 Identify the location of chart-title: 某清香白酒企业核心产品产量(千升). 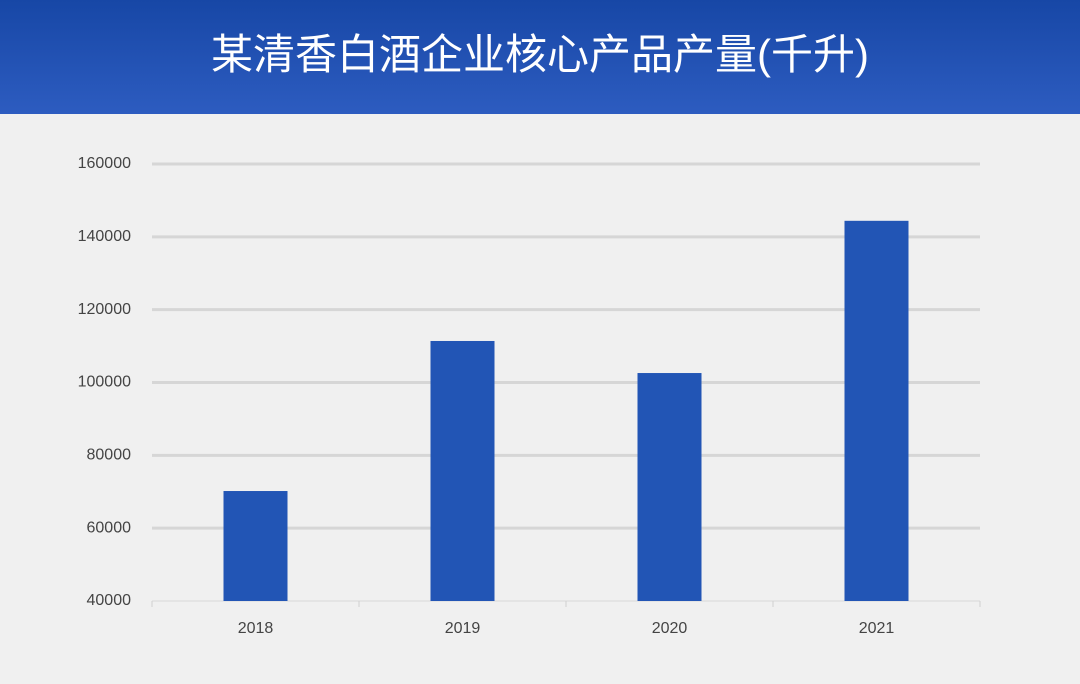
(540, 54).